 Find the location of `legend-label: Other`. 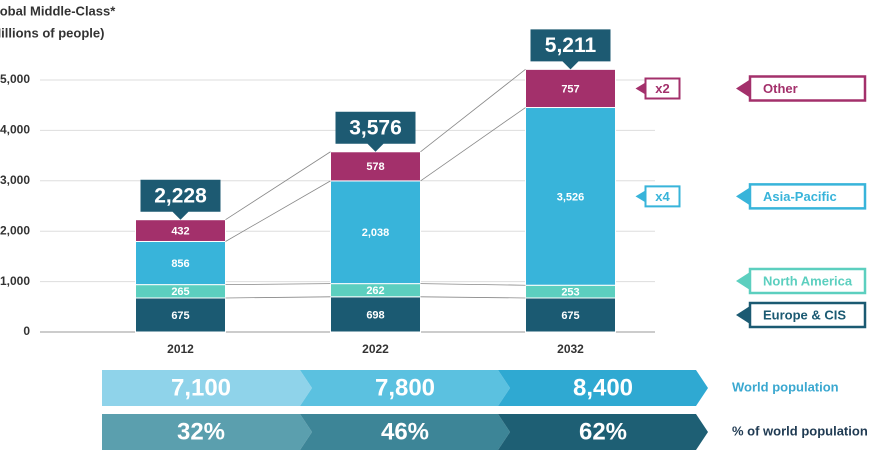

legend-label: Other is located at coordinates (780, 88).